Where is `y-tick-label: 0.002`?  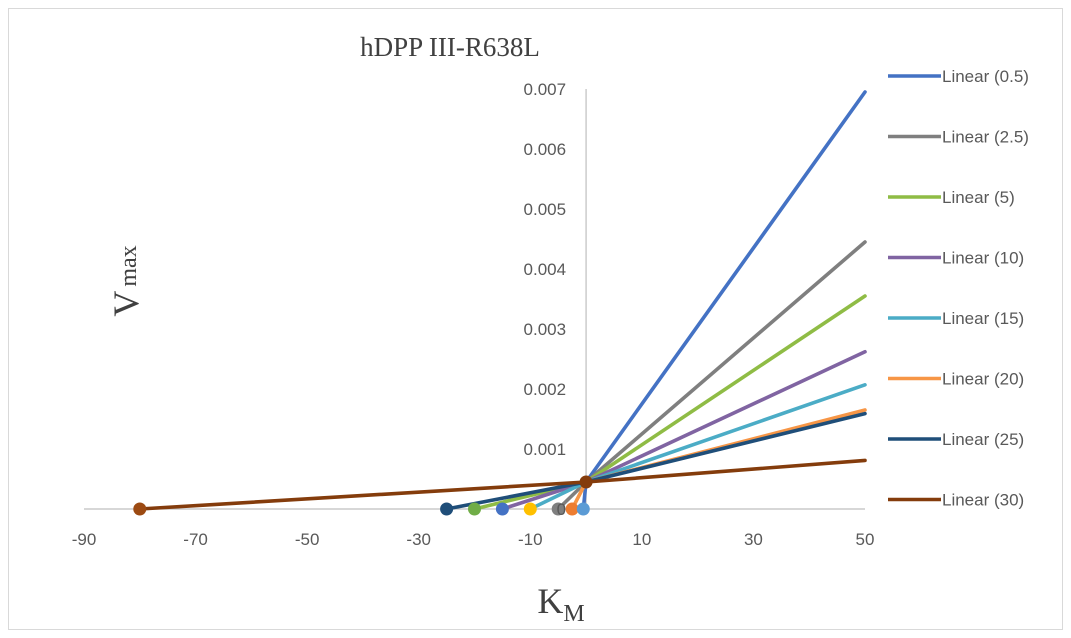 y-tick-label: 0.002 is located at coordinates (545, 389).